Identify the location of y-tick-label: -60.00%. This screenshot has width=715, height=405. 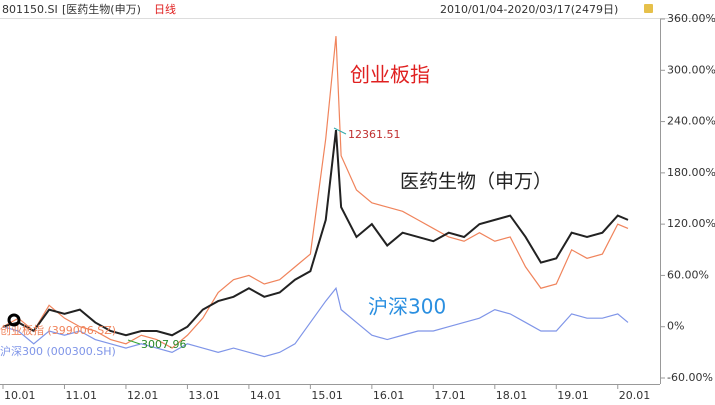
(690, 377).